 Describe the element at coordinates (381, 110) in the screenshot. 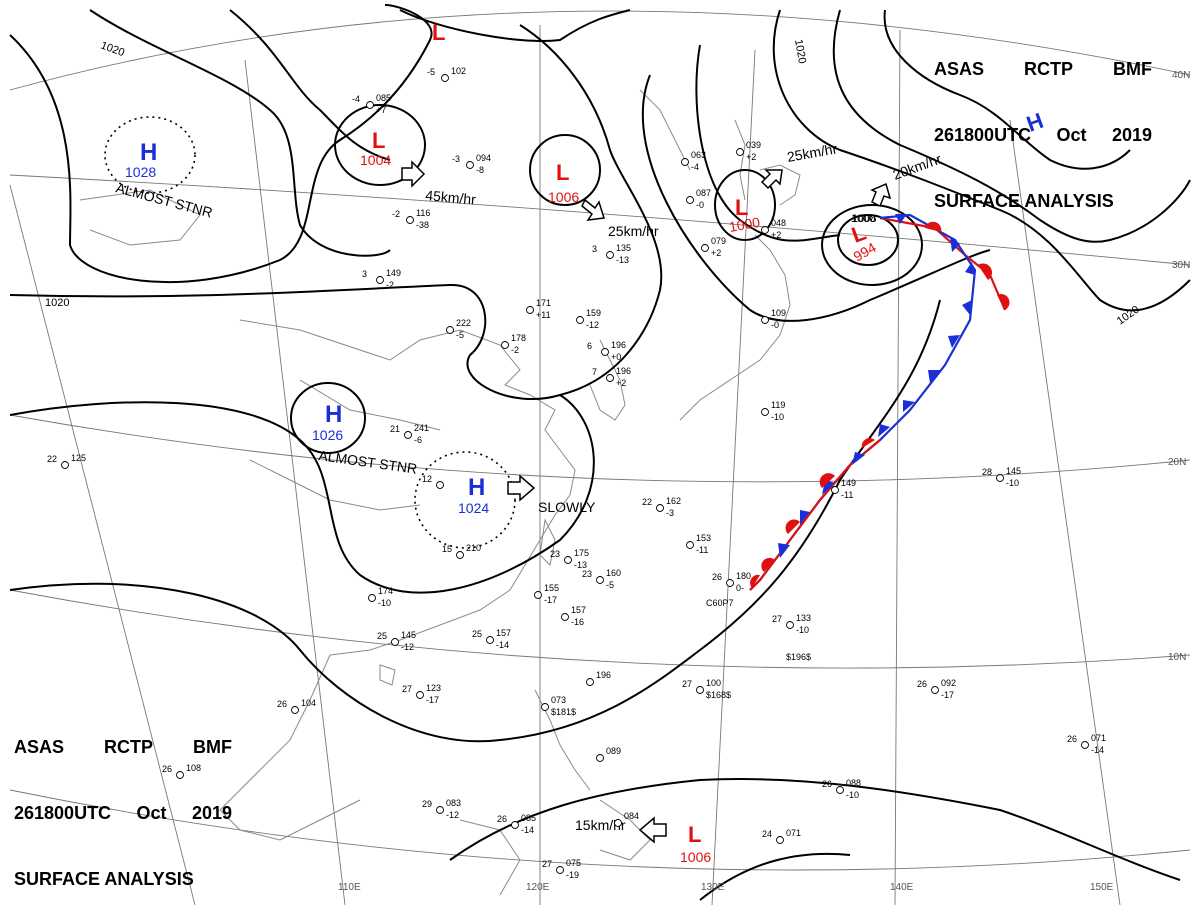

I see `station-tendency: +7` at that location.